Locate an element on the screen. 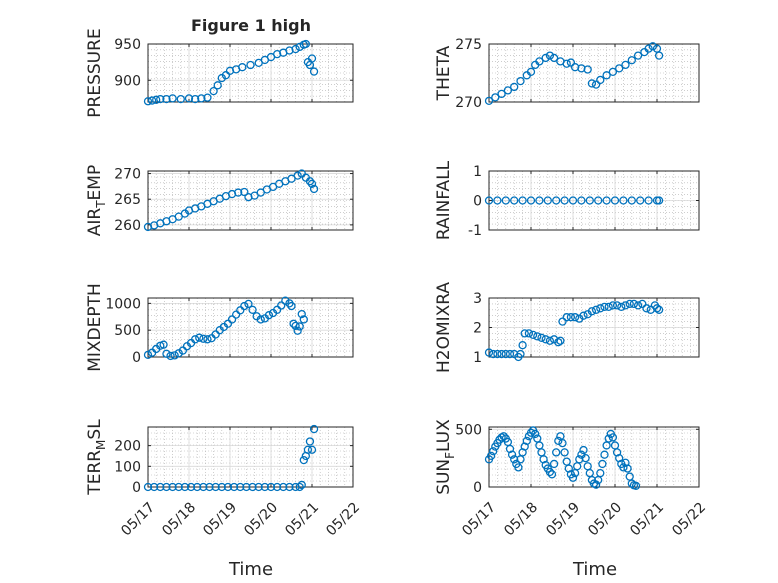 Image resolution: width=778 pixels, height=583 pixels. y-tick-label: 500 is located at coordinates (468, 430).